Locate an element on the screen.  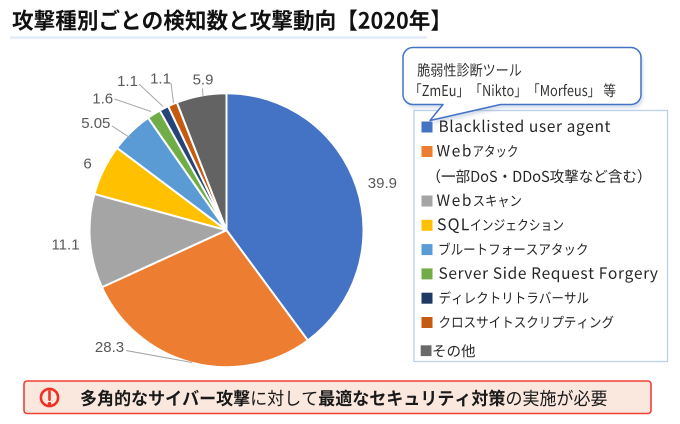
svg-text: 5.9 is located at coordinates (203, 80).